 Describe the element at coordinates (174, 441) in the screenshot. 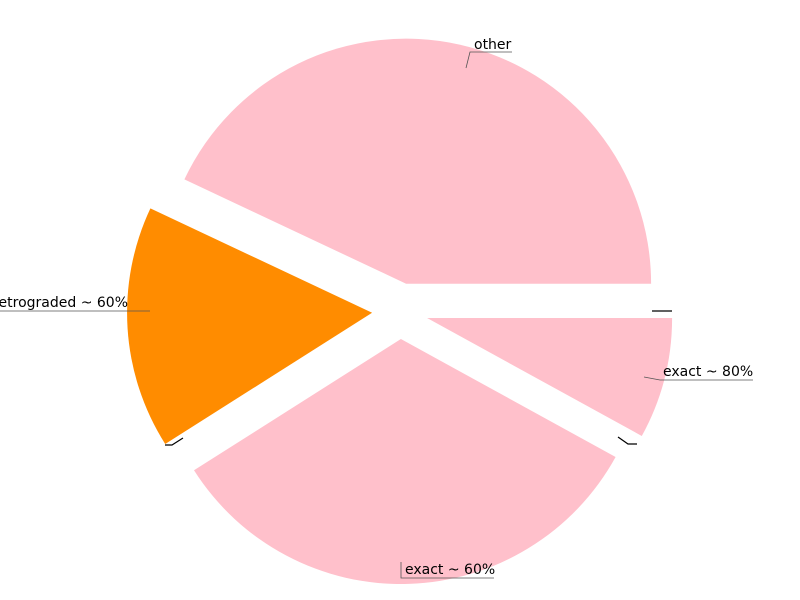

I see `tick-mark-lower-left` at that location.